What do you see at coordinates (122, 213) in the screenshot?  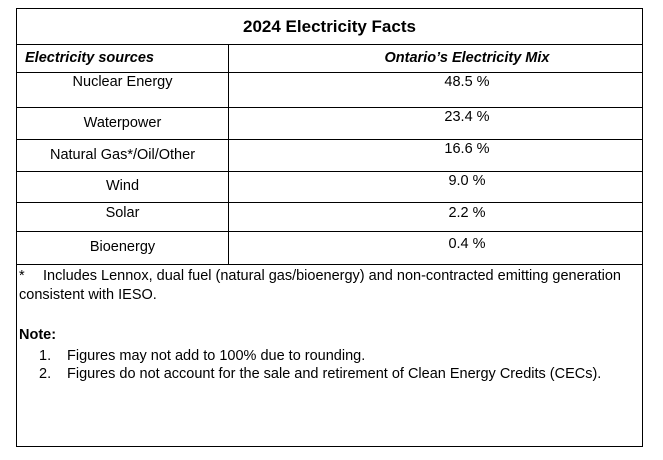 I see `source-cell: Solar` at bounding box center [122, 213].